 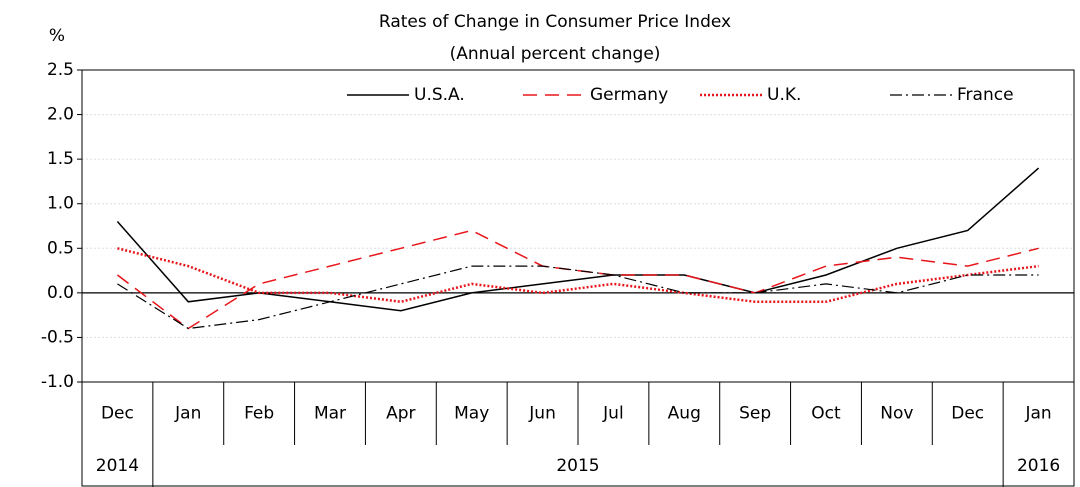 I want to click on year-label: 2014, so click(x=117, y=466).